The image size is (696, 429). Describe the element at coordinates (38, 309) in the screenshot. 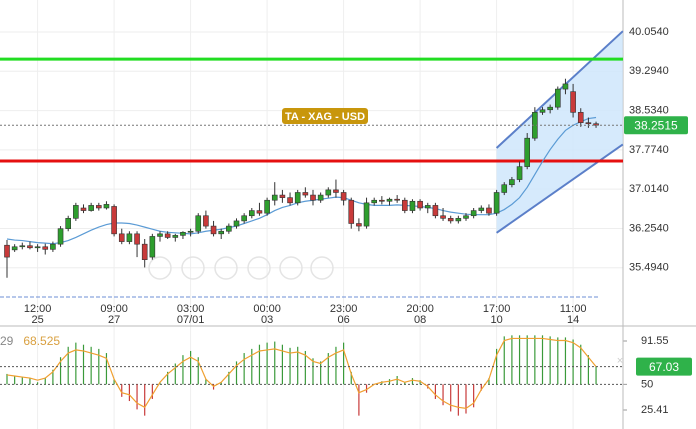

I see `x-tick-label: 12:00` at that location.